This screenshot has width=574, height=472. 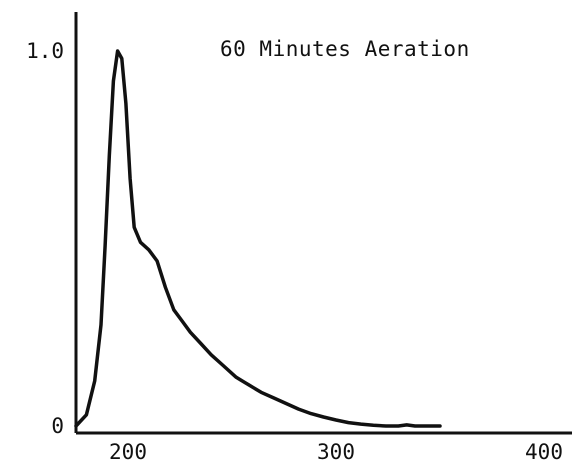 I want to click on x-tick-labels: 200 300 400, so click(x=336, y=452).